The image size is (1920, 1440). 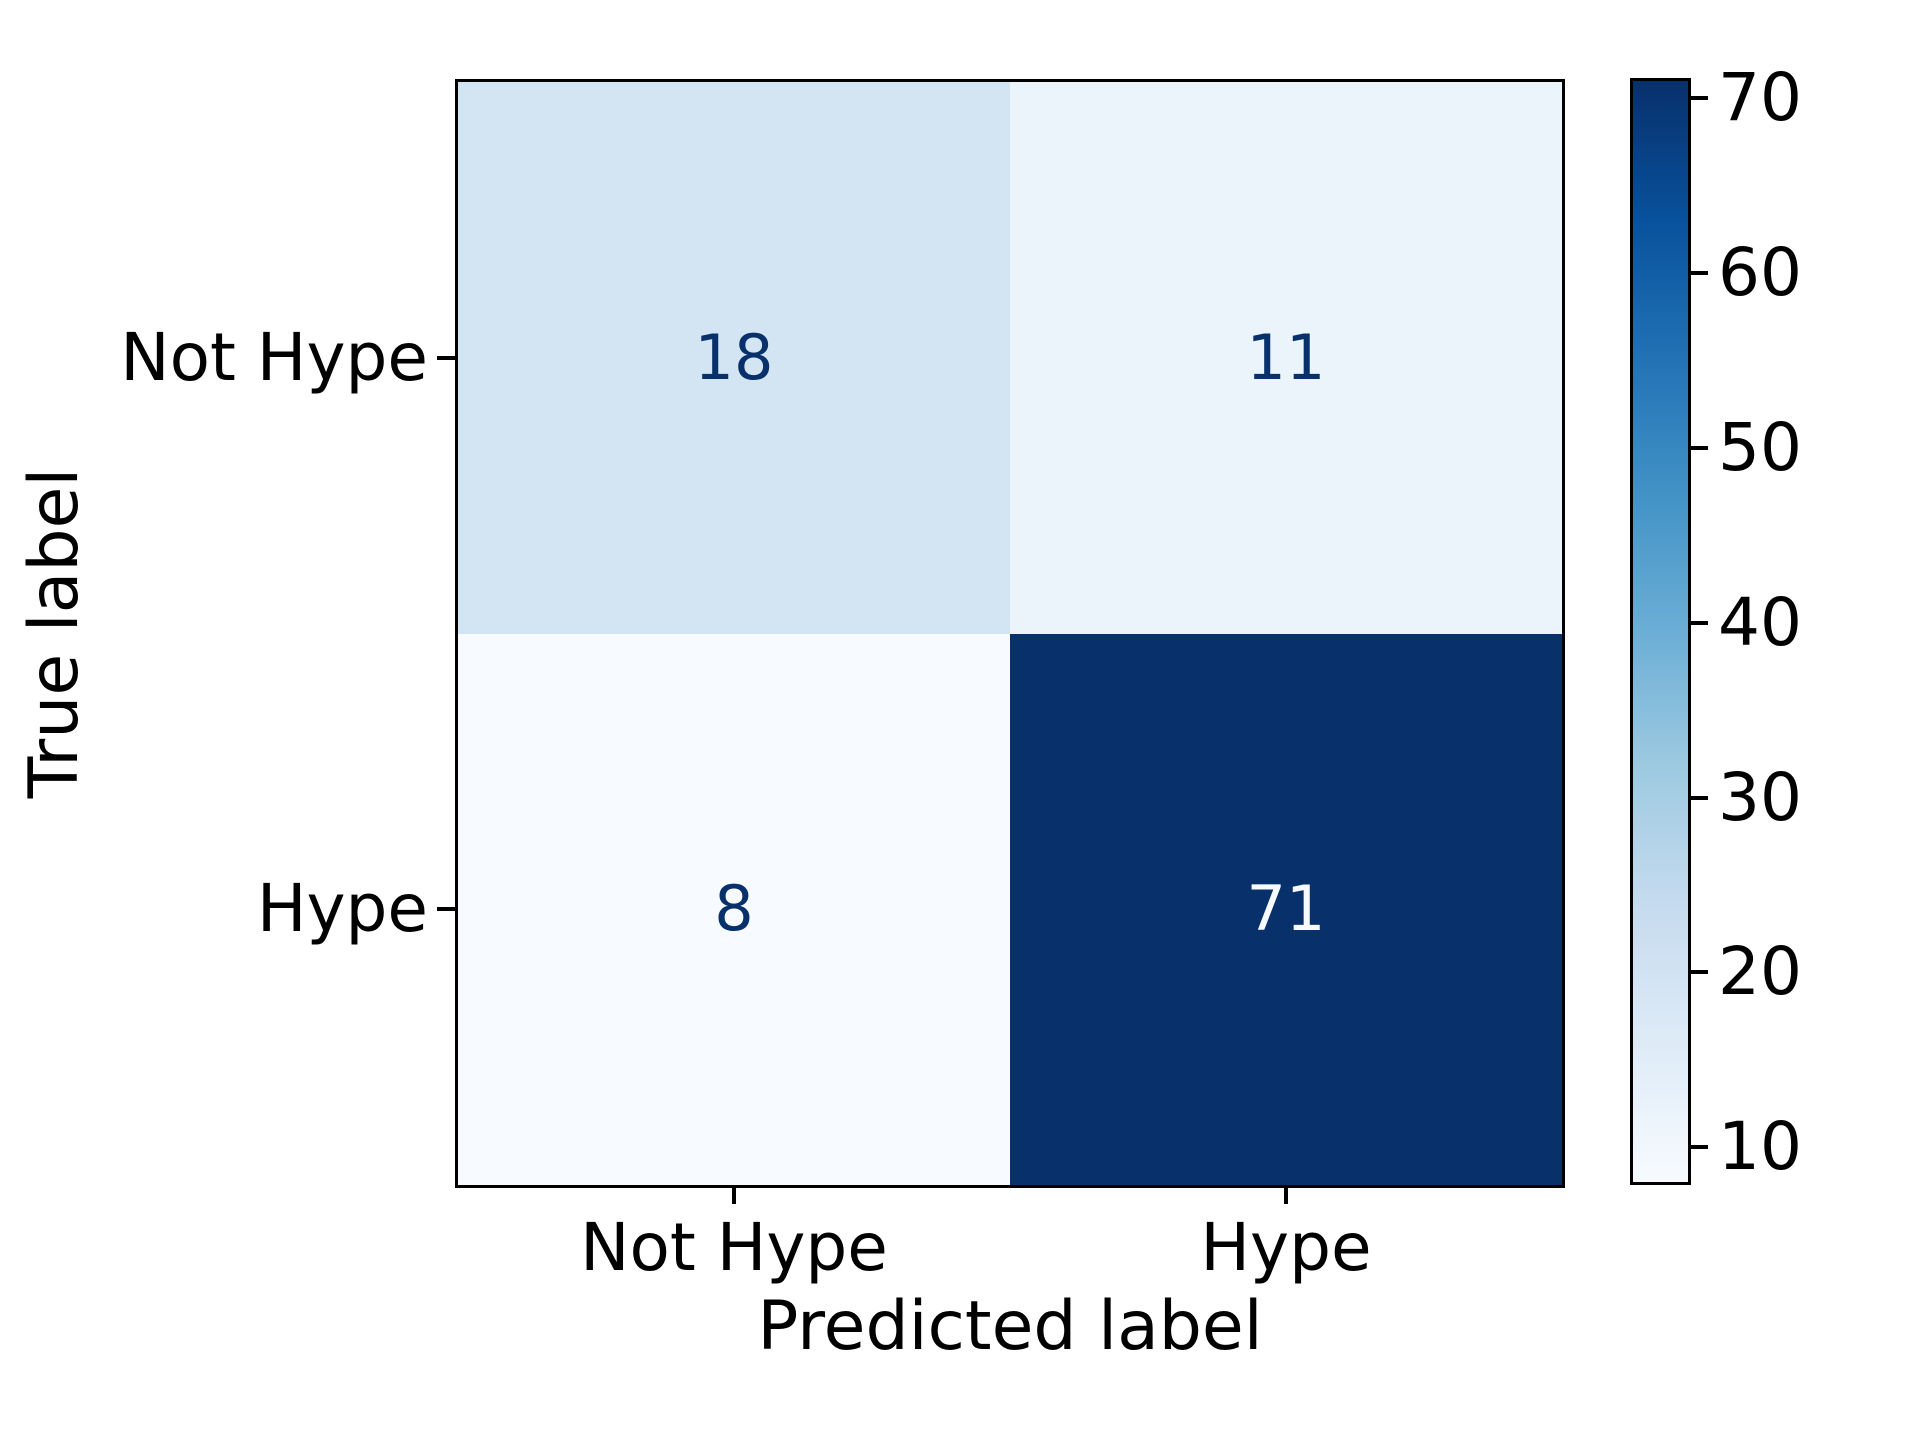 I want to click on colorbar-tick-label: 30, so click(x=1760, y=797).